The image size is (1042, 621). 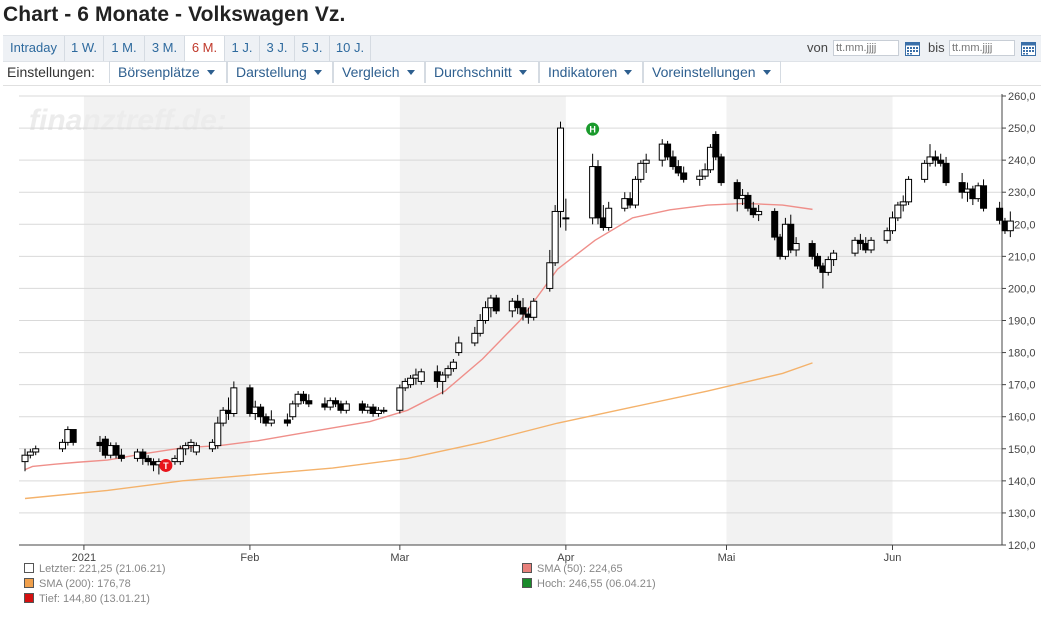 I want to click on x-tick-label: Jun, so click(x=893, y=558).